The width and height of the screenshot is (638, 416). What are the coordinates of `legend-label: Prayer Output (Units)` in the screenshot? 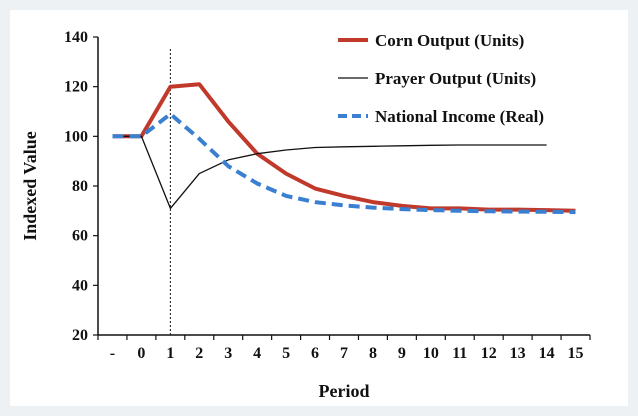 It's located at (455, 78).